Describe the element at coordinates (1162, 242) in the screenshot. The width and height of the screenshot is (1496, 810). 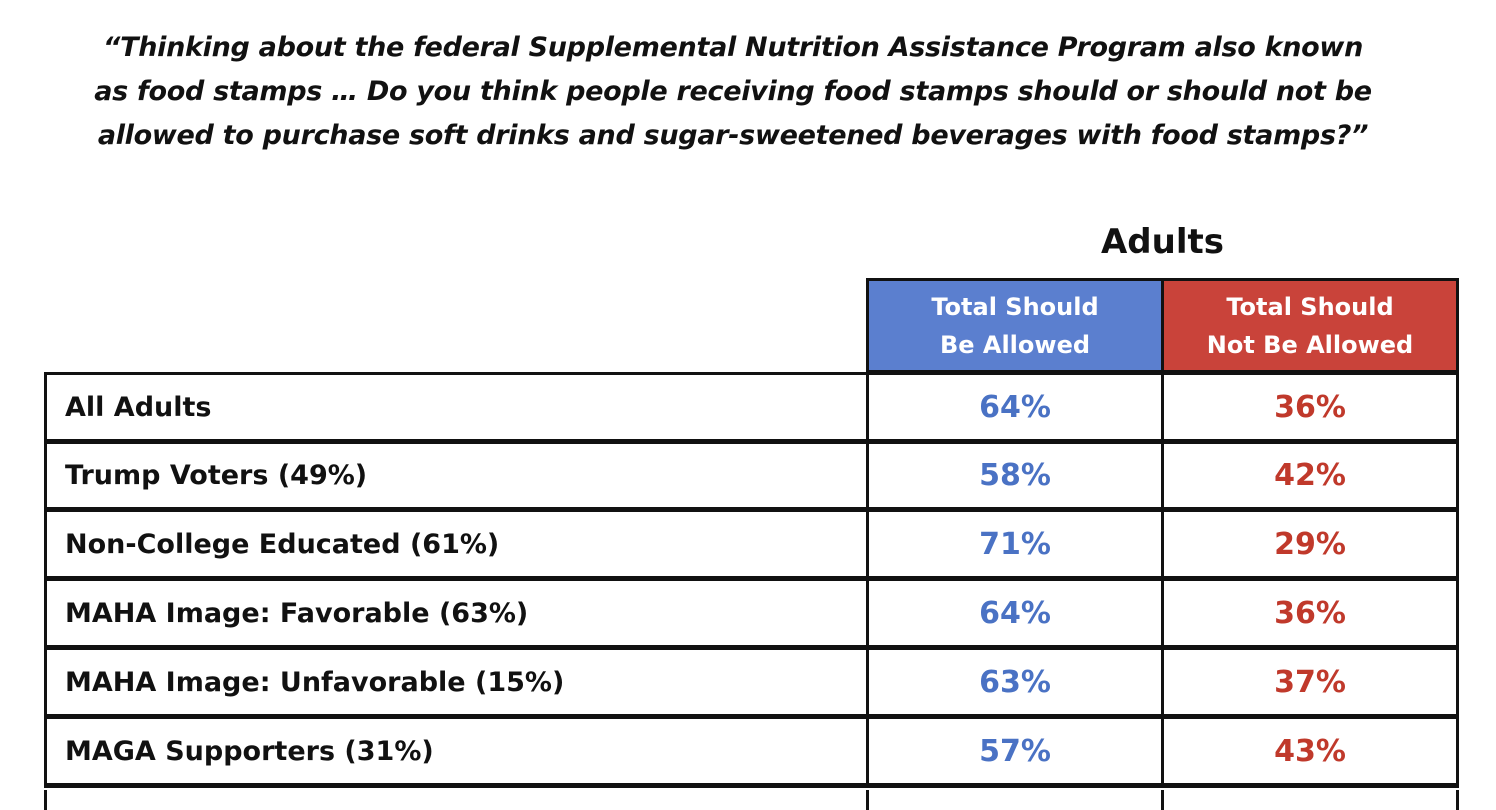
I see `group-title: Adults` at that location.